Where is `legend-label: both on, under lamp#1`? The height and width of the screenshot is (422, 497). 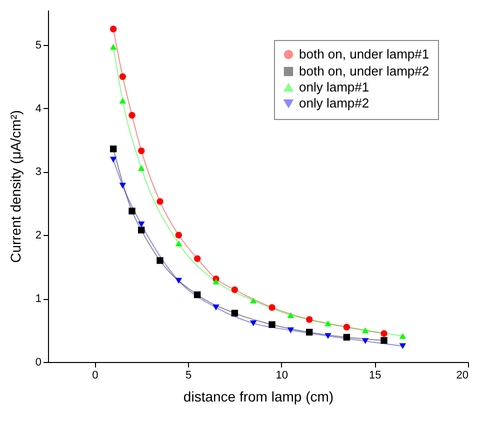 legend-label: both on, under lamp#1 is located at coordinates (364, 54).